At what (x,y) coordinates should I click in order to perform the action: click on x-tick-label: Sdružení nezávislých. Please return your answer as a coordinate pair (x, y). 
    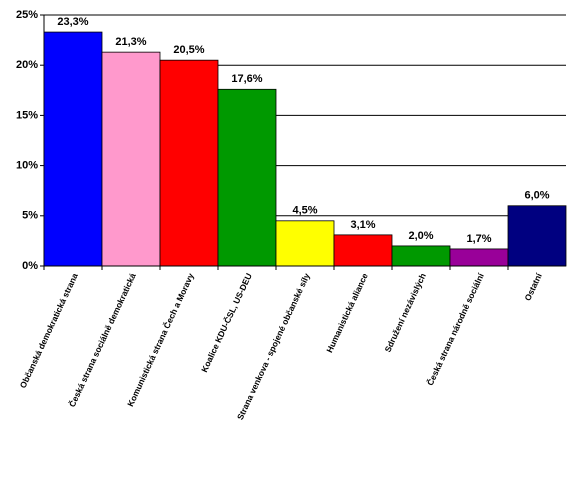
    Looking at the image, I should click on (404, 313).